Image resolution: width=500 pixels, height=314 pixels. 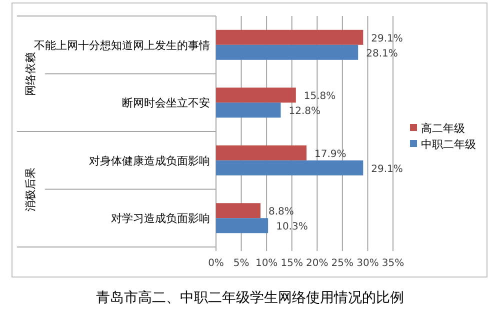 I want to click on text: 青岛市高二、中职二年级学生网络使用情况的比例, so click(x=250, y=298).